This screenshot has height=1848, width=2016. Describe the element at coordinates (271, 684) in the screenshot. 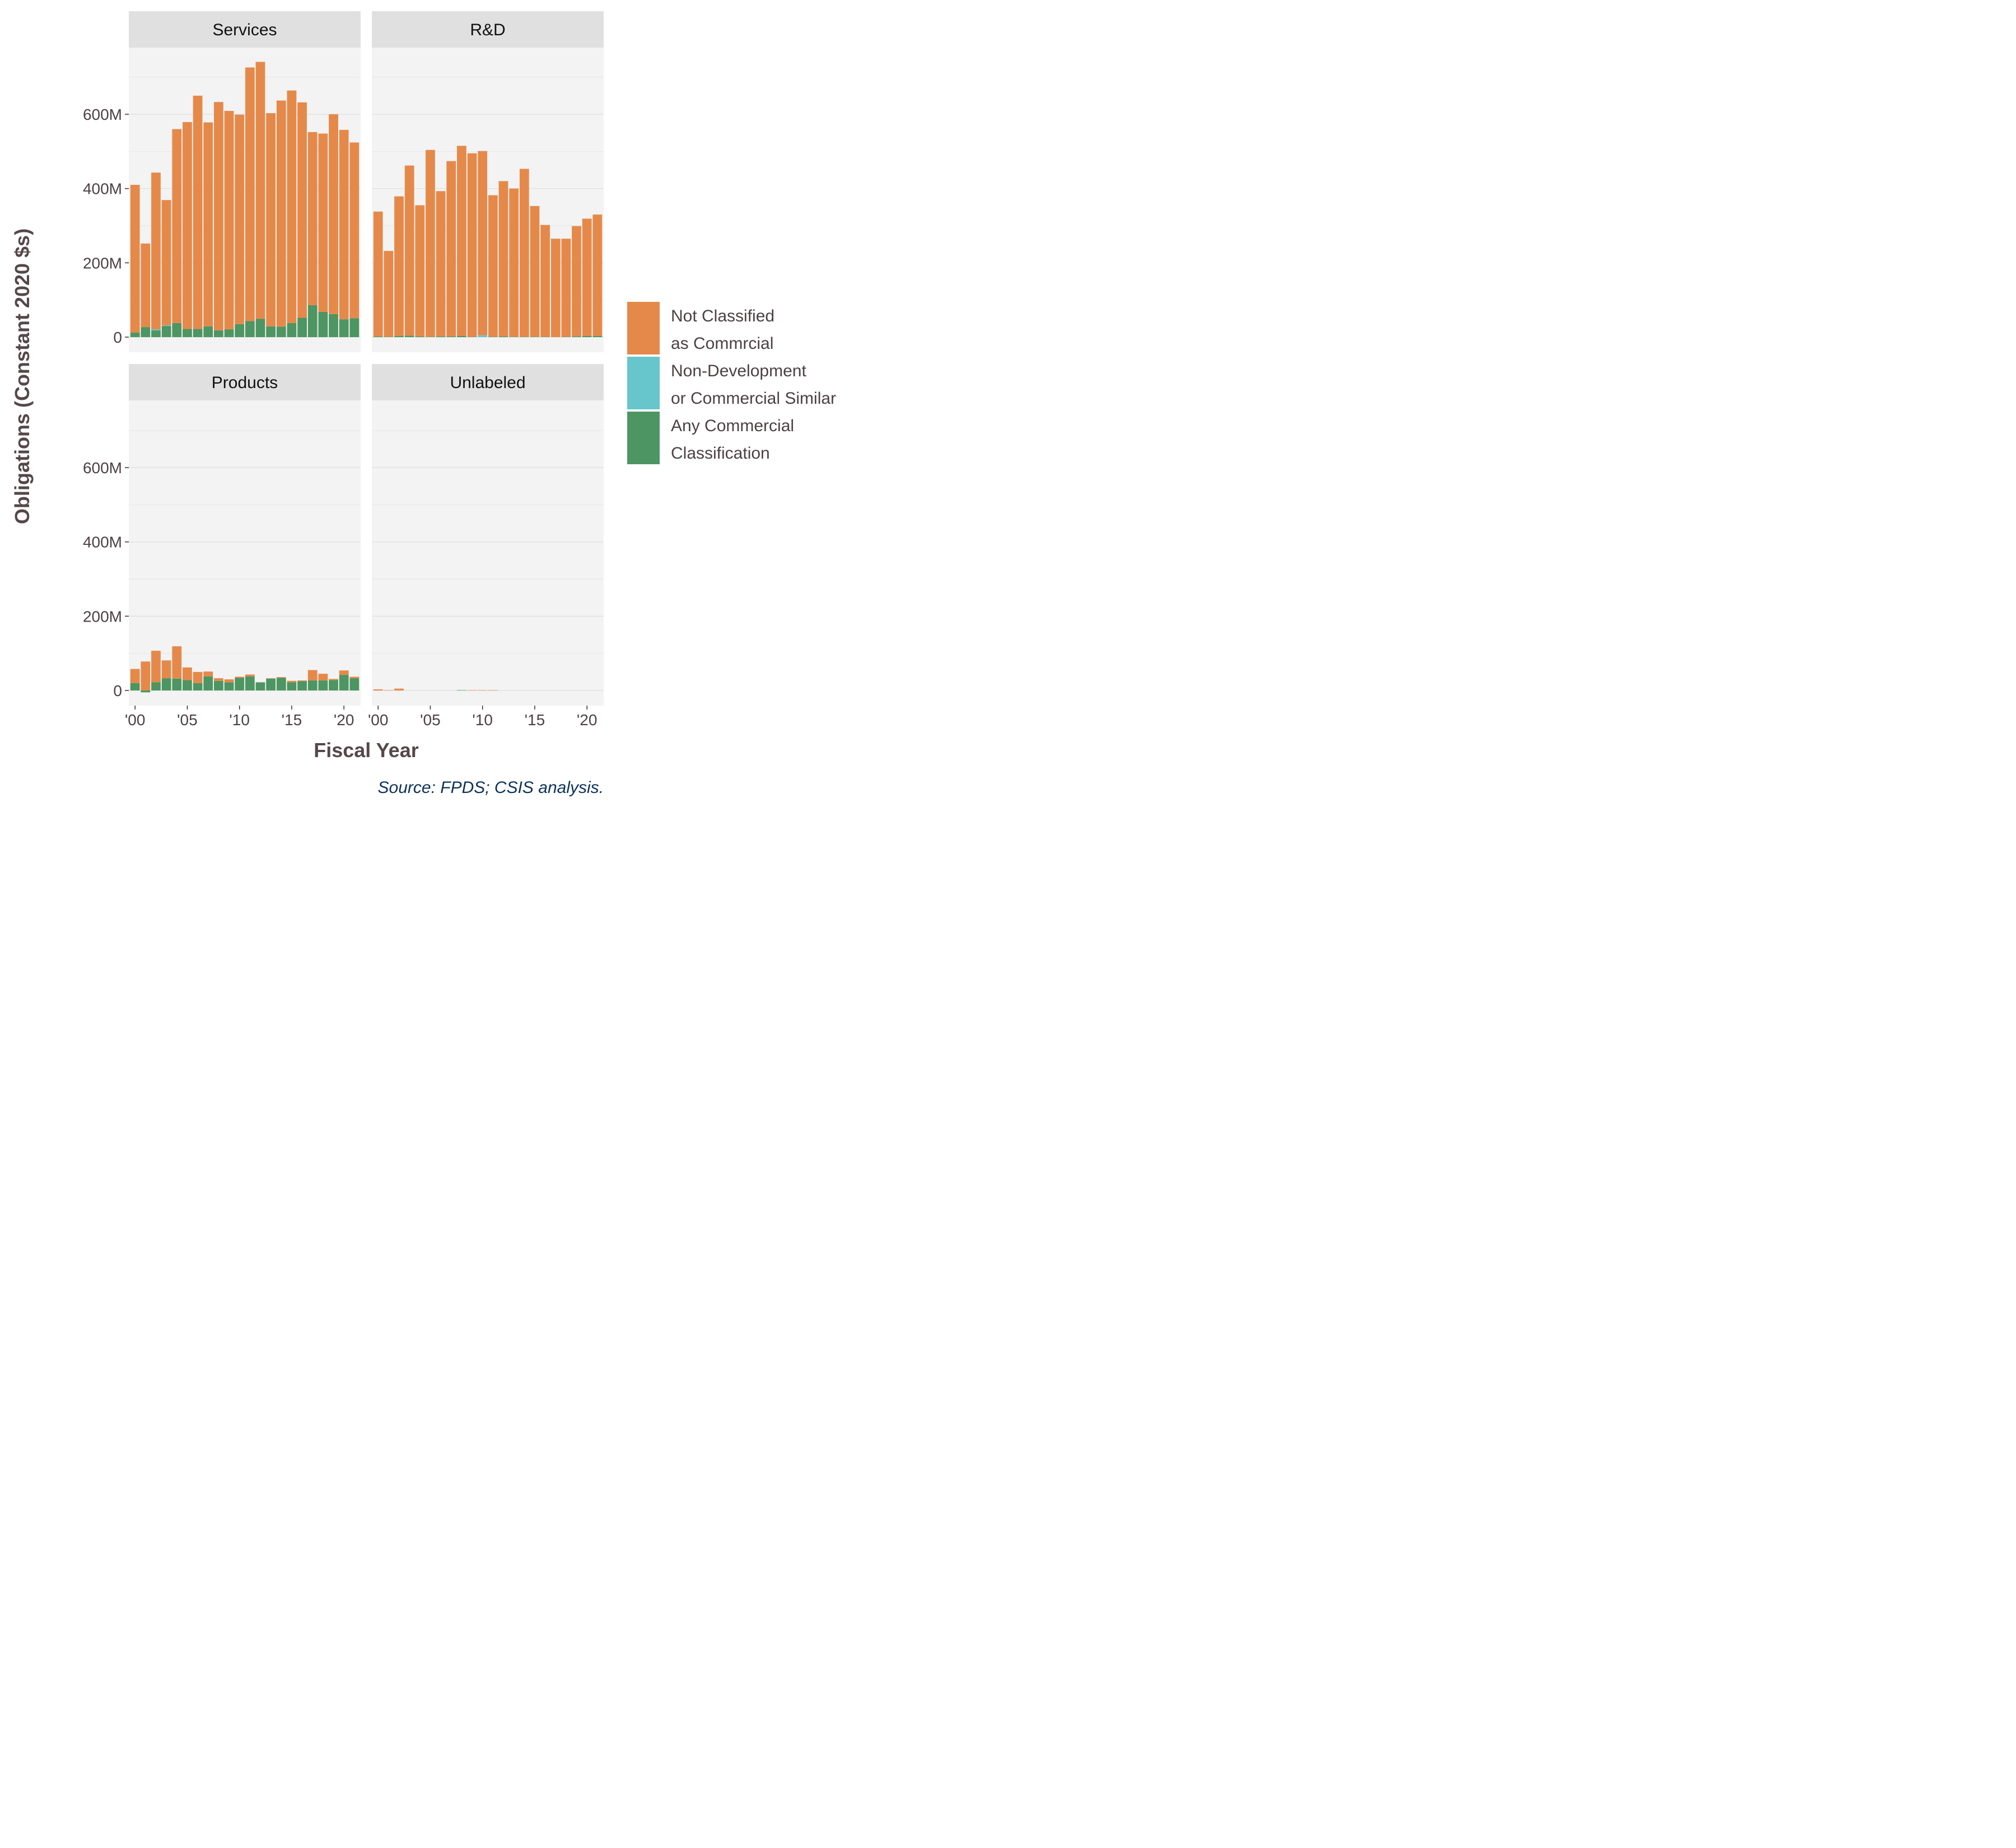

I see `bar-products-2013-any-commercial` at that location.